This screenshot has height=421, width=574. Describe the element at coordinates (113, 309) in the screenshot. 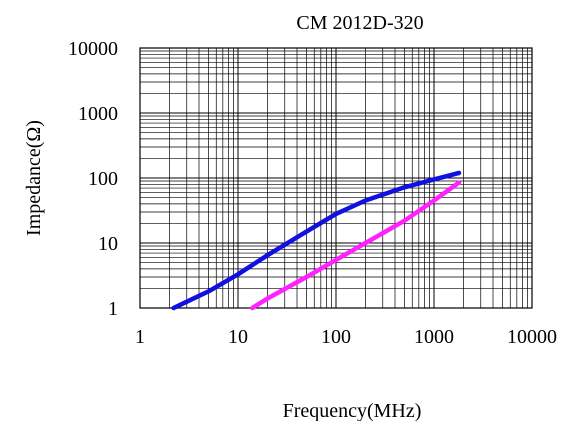

I see `y-tick-label: 1` at that location.